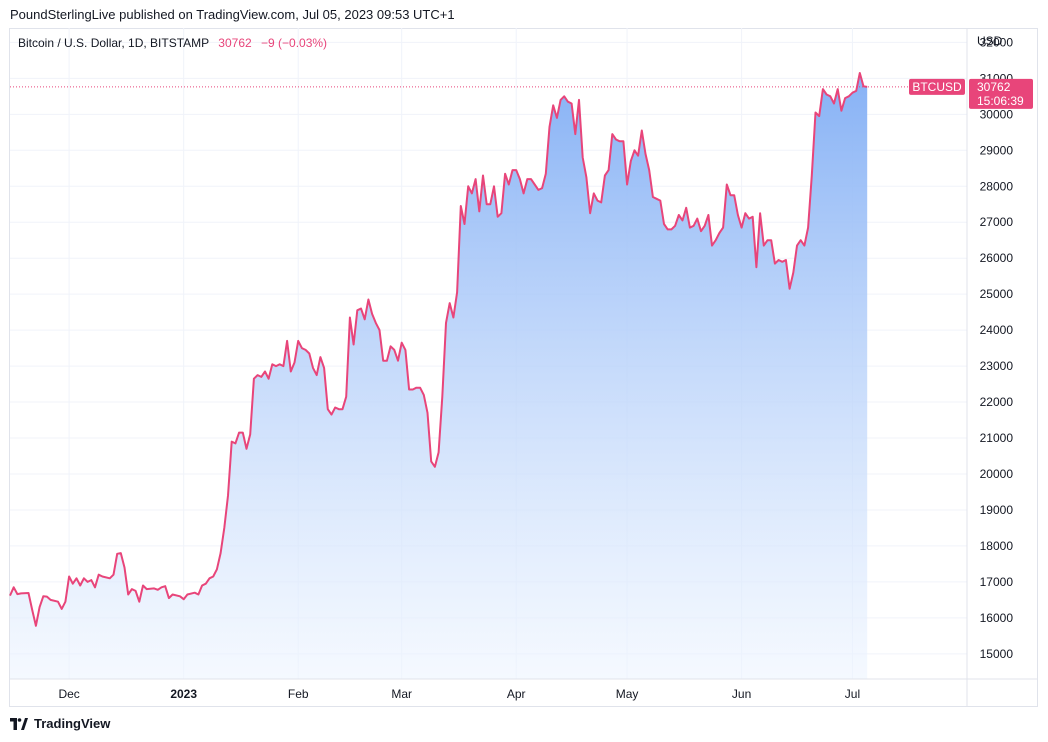 This screenshot has height=742, width=1048. What do you see at coordinates (994, 87) in the screenshot?
I see `price-tag-value: 30762` at bounding box center [994, 87].